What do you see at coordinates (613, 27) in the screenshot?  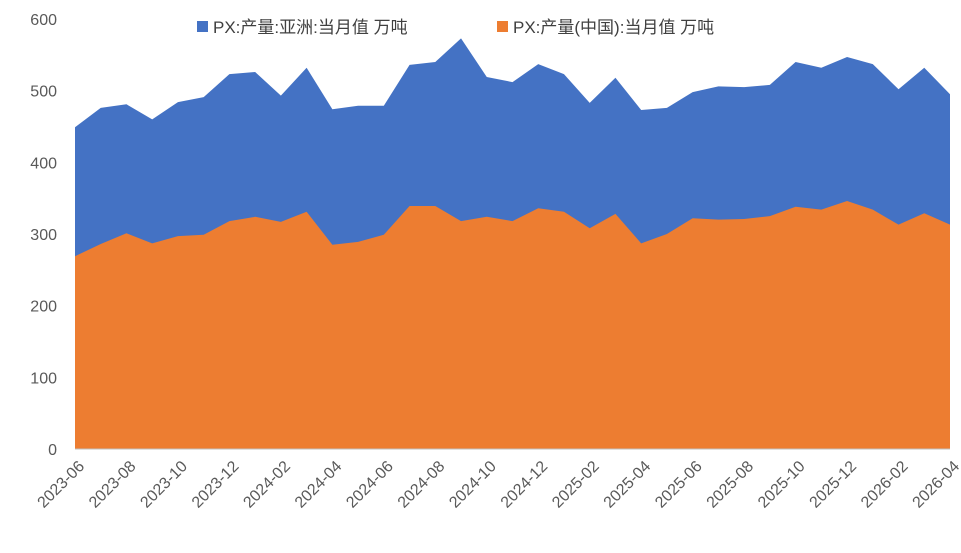 I see `legend-label: PX:产量(中国):当月值 万吨` at bounding box center [613, 27].